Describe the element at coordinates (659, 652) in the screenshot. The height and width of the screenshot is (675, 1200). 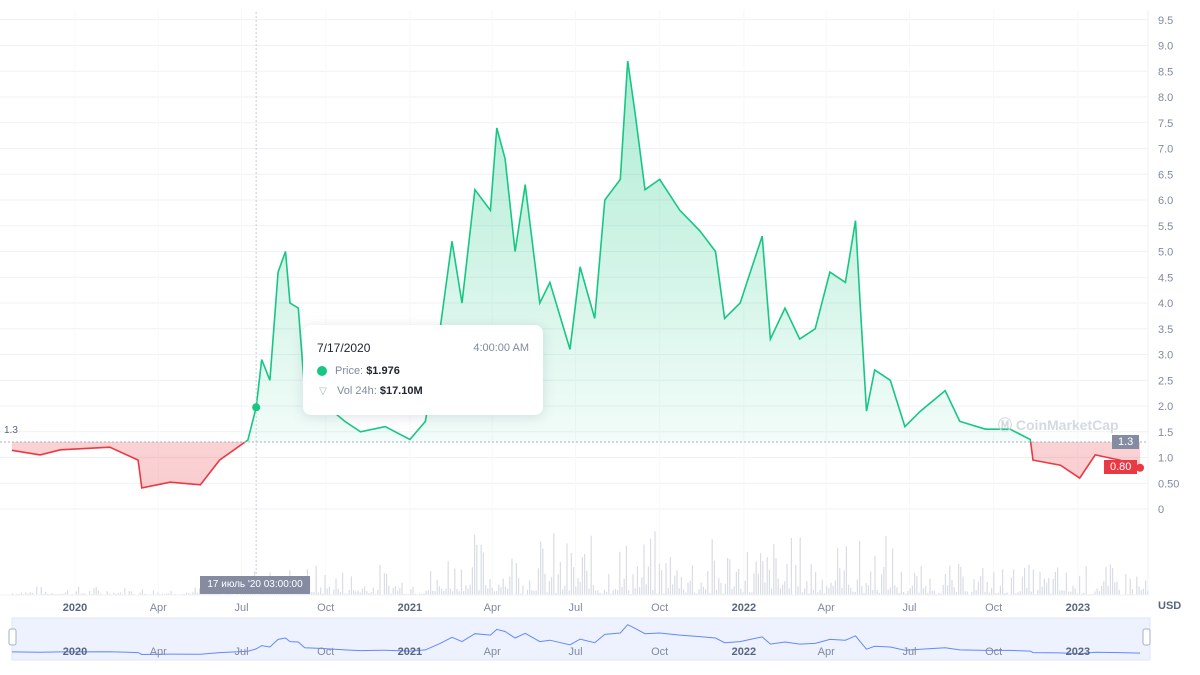
I see `navigator-tick-label: Oct` at that location.